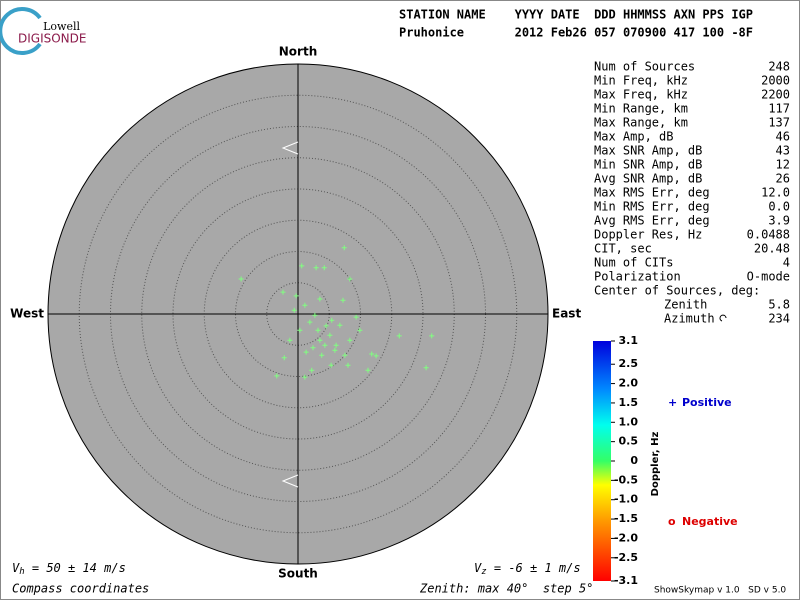  I want to click on colorbar-title: Doppler, Hz, so click(655, 464).